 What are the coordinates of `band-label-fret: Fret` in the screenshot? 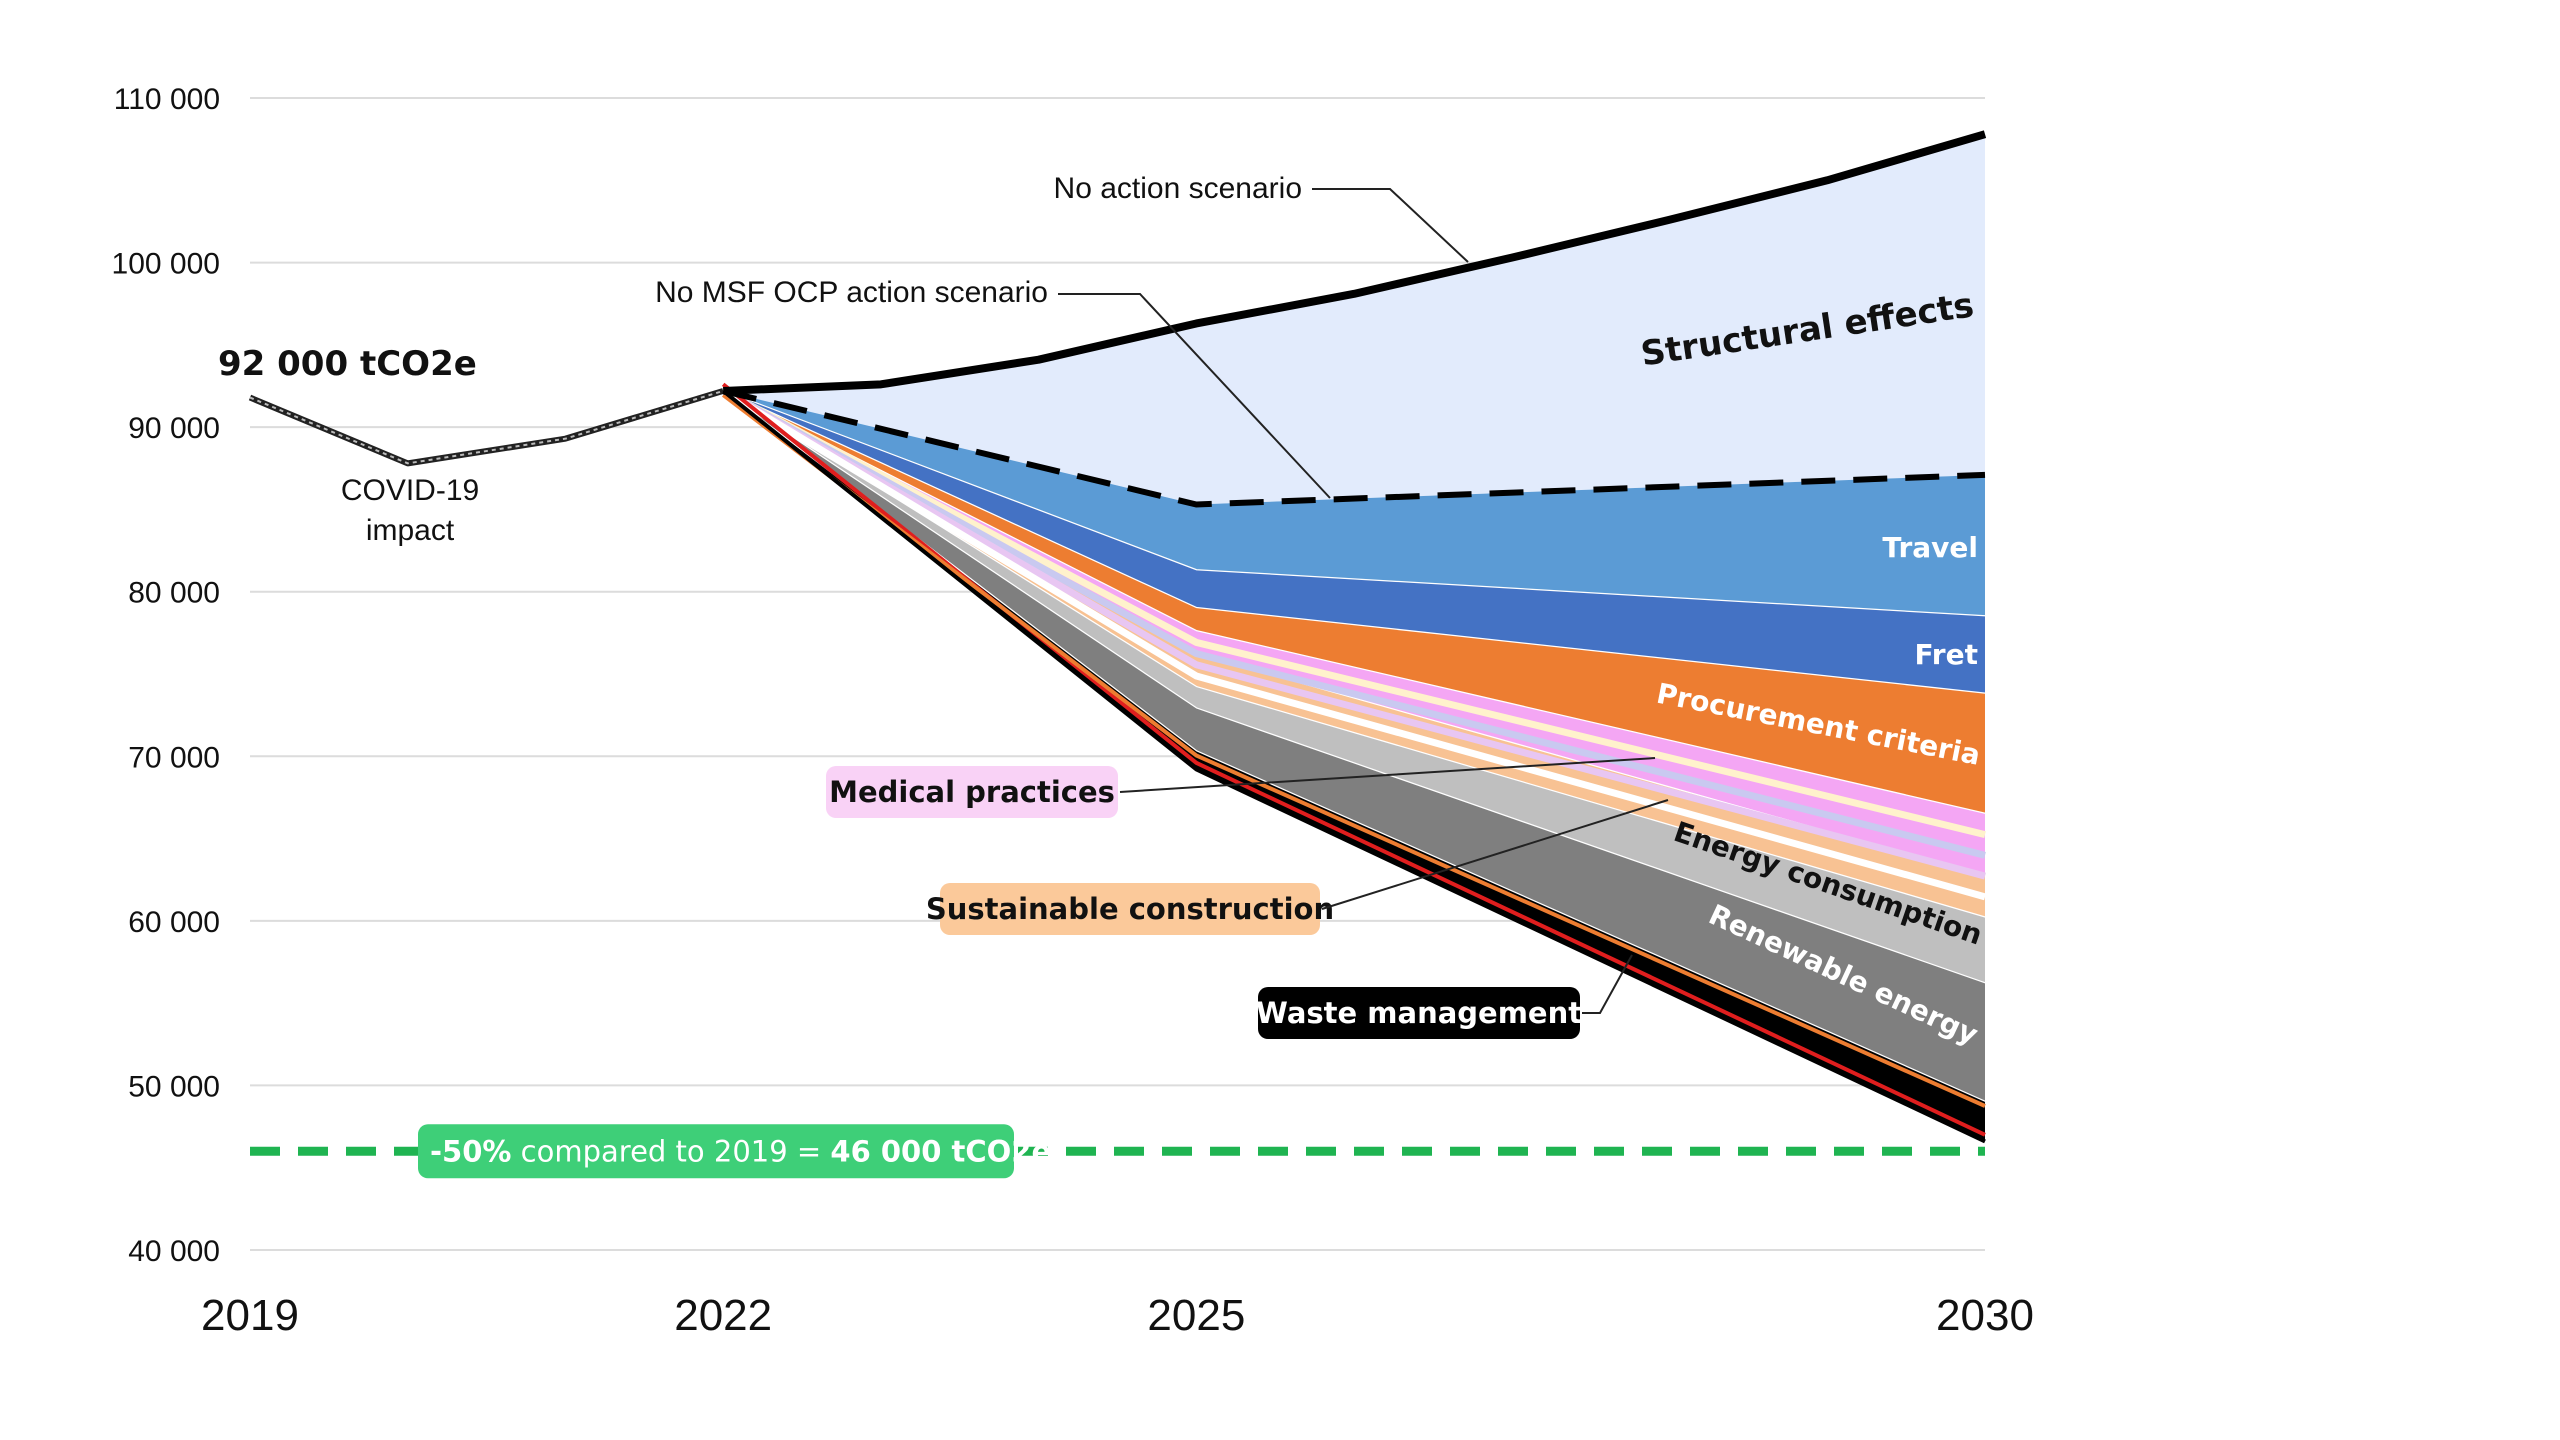 It's located at (1946, 654).